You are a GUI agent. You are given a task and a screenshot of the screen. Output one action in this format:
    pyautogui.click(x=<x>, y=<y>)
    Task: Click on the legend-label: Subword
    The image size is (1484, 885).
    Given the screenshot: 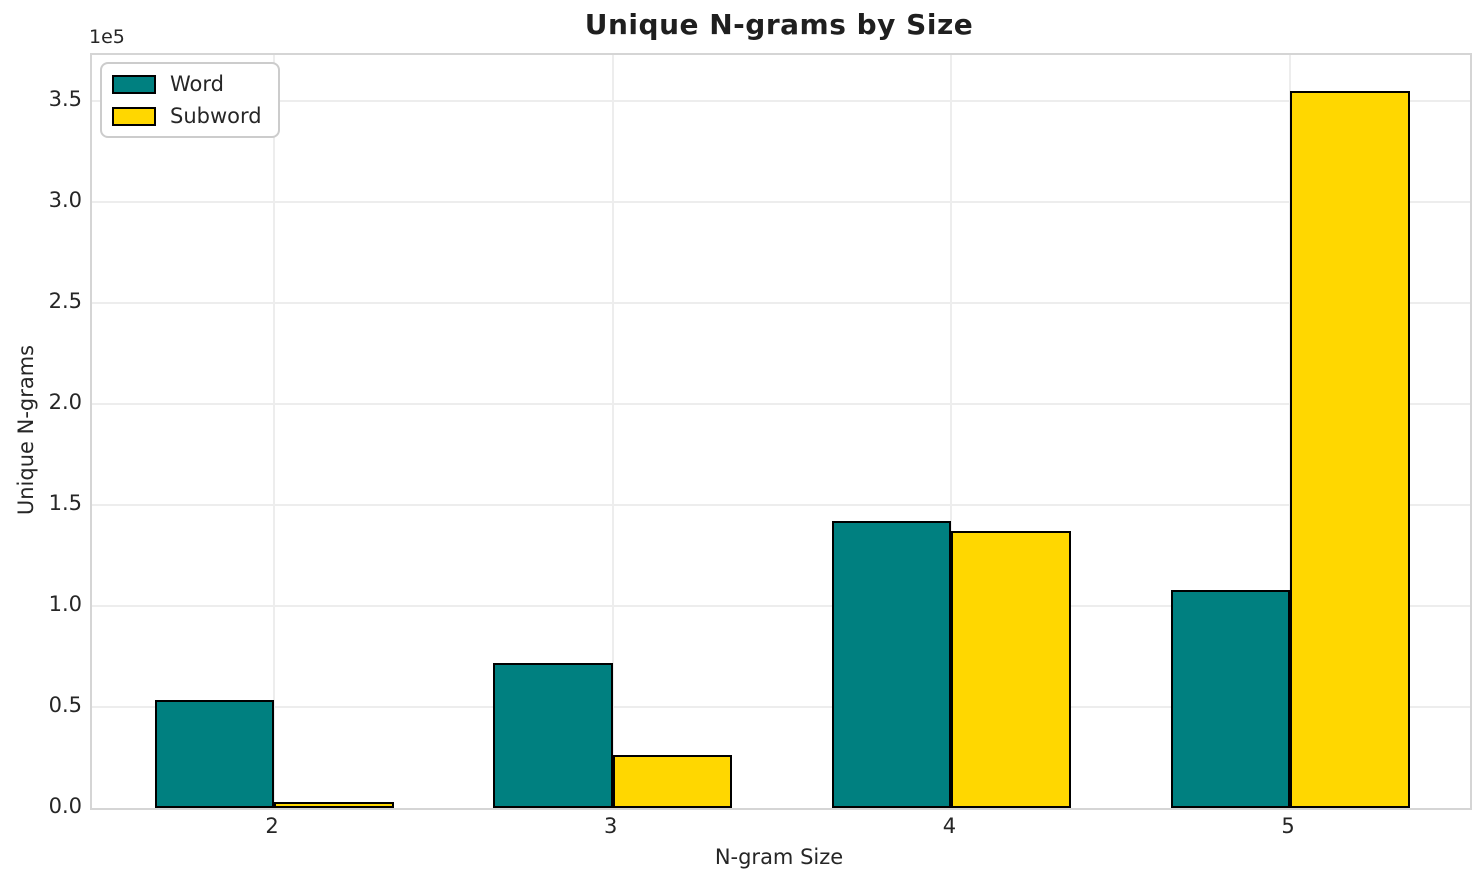 What is the action you would take?
    pyautogui.click(x=216, y=116)
    